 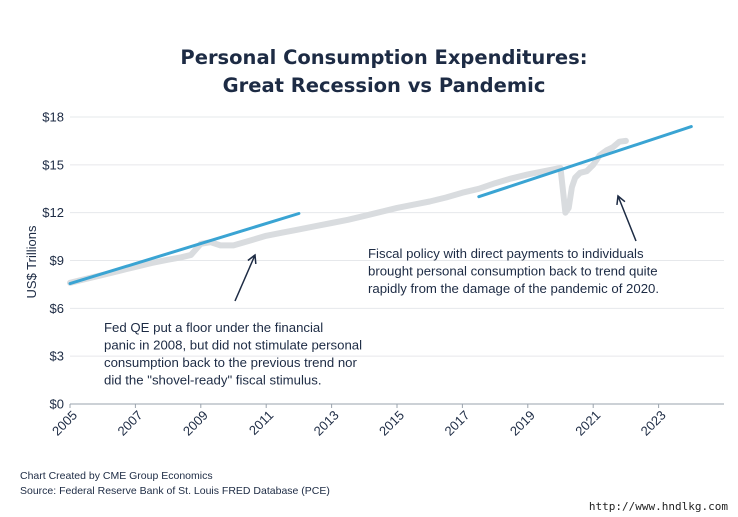 What do you see at coordinates (587, 423) in the screenshot?
I see `x-tick-label: 2021` at bounding box center [587, 423].